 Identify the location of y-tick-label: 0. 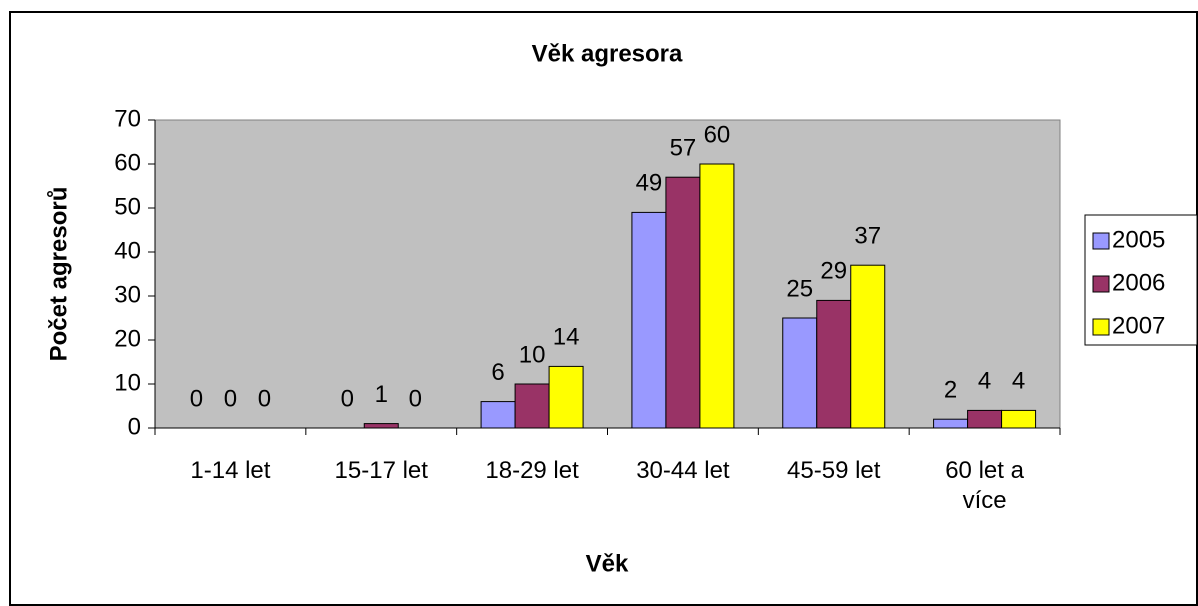
(134, 426).